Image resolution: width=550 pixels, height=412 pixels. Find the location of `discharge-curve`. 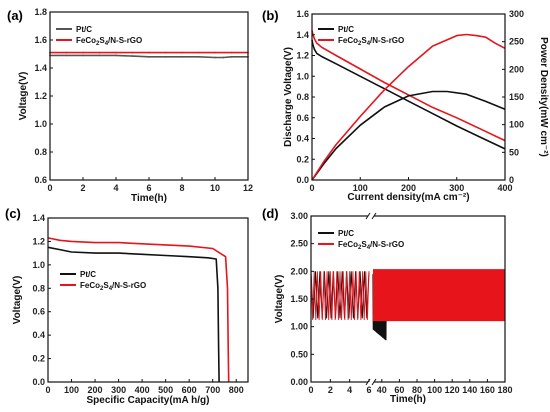

discharge-curve is located at coordinates (138, 310).